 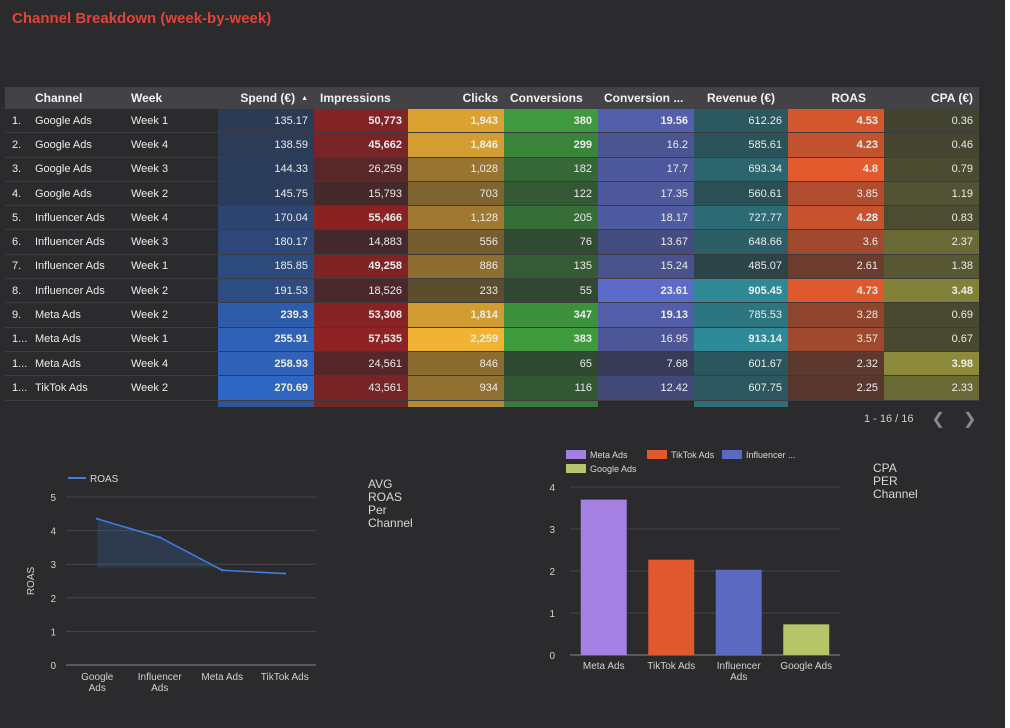 What do you see at coordinates (836, 339) in the screenshot?
I see `table-cell-roas: 3.57` at bounding box center [836, 339].